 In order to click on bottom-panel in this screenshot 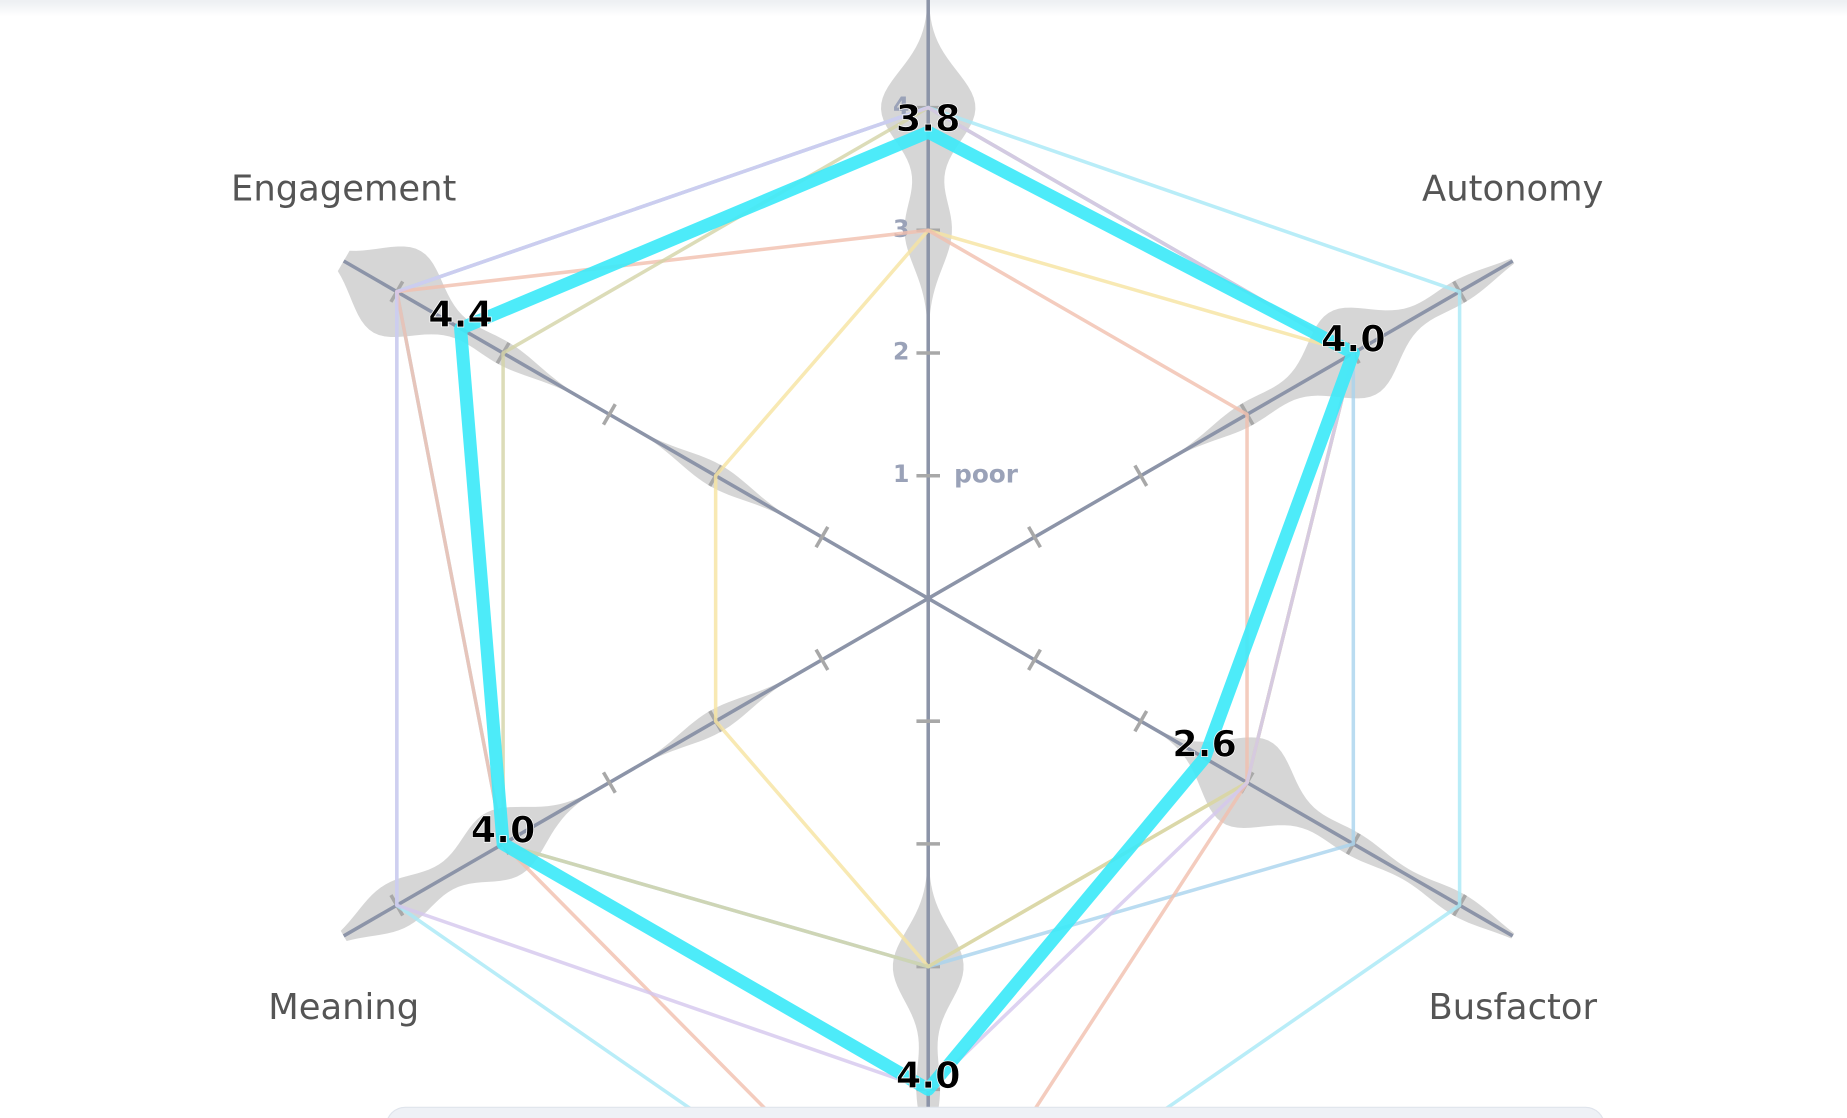, I will do `click(995, 1112)`.